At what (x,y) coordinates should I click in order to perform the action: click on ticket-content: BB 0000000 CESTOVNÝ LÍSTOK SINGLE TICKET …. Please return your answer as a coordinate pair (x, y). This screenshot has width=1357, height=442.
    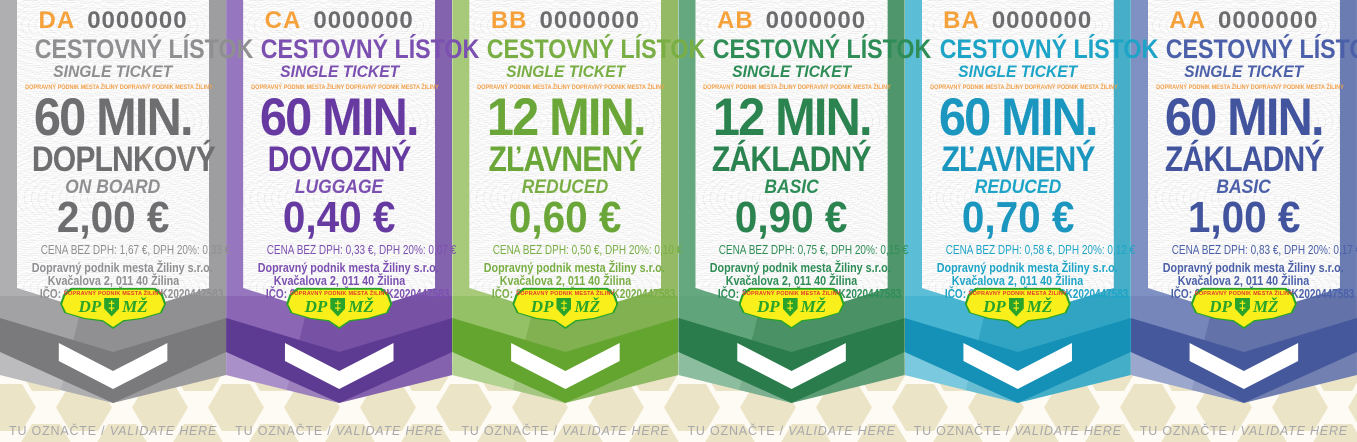
    Looking at the image, I should click on (587, 150).